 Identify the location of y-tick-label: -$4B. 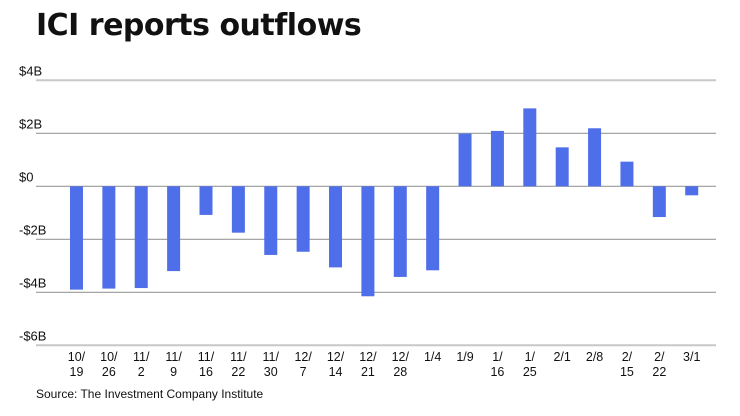
(32, 282).